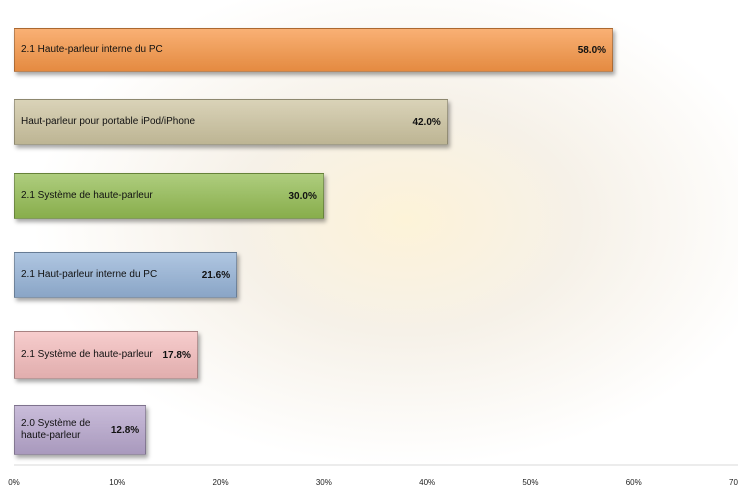  What do you see at coordinates (169, 196) in the screenshot?
I see `bar: 2.1 Système de haute-parleur 30.0%` at bounding box center [169, 196].